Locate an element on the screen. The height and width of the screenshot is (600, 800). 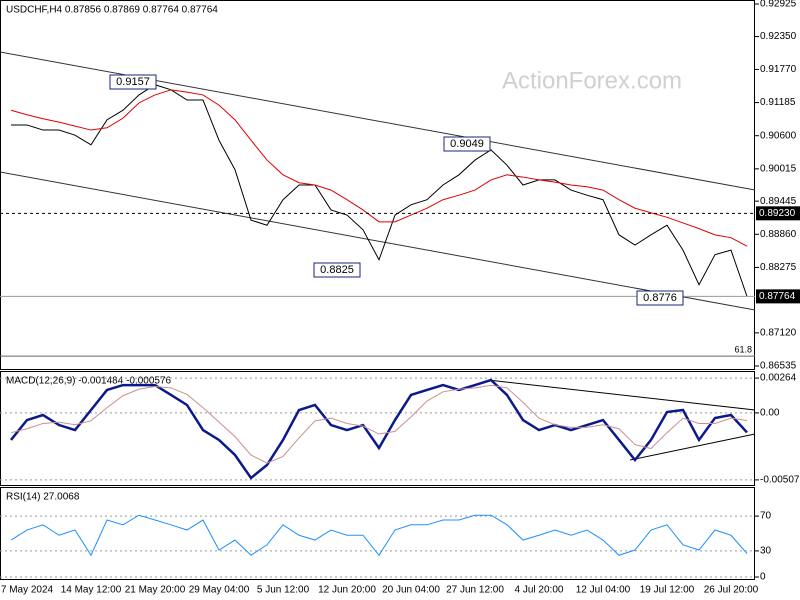
annotation: 0.9049 is located at coordinates (467, 144).